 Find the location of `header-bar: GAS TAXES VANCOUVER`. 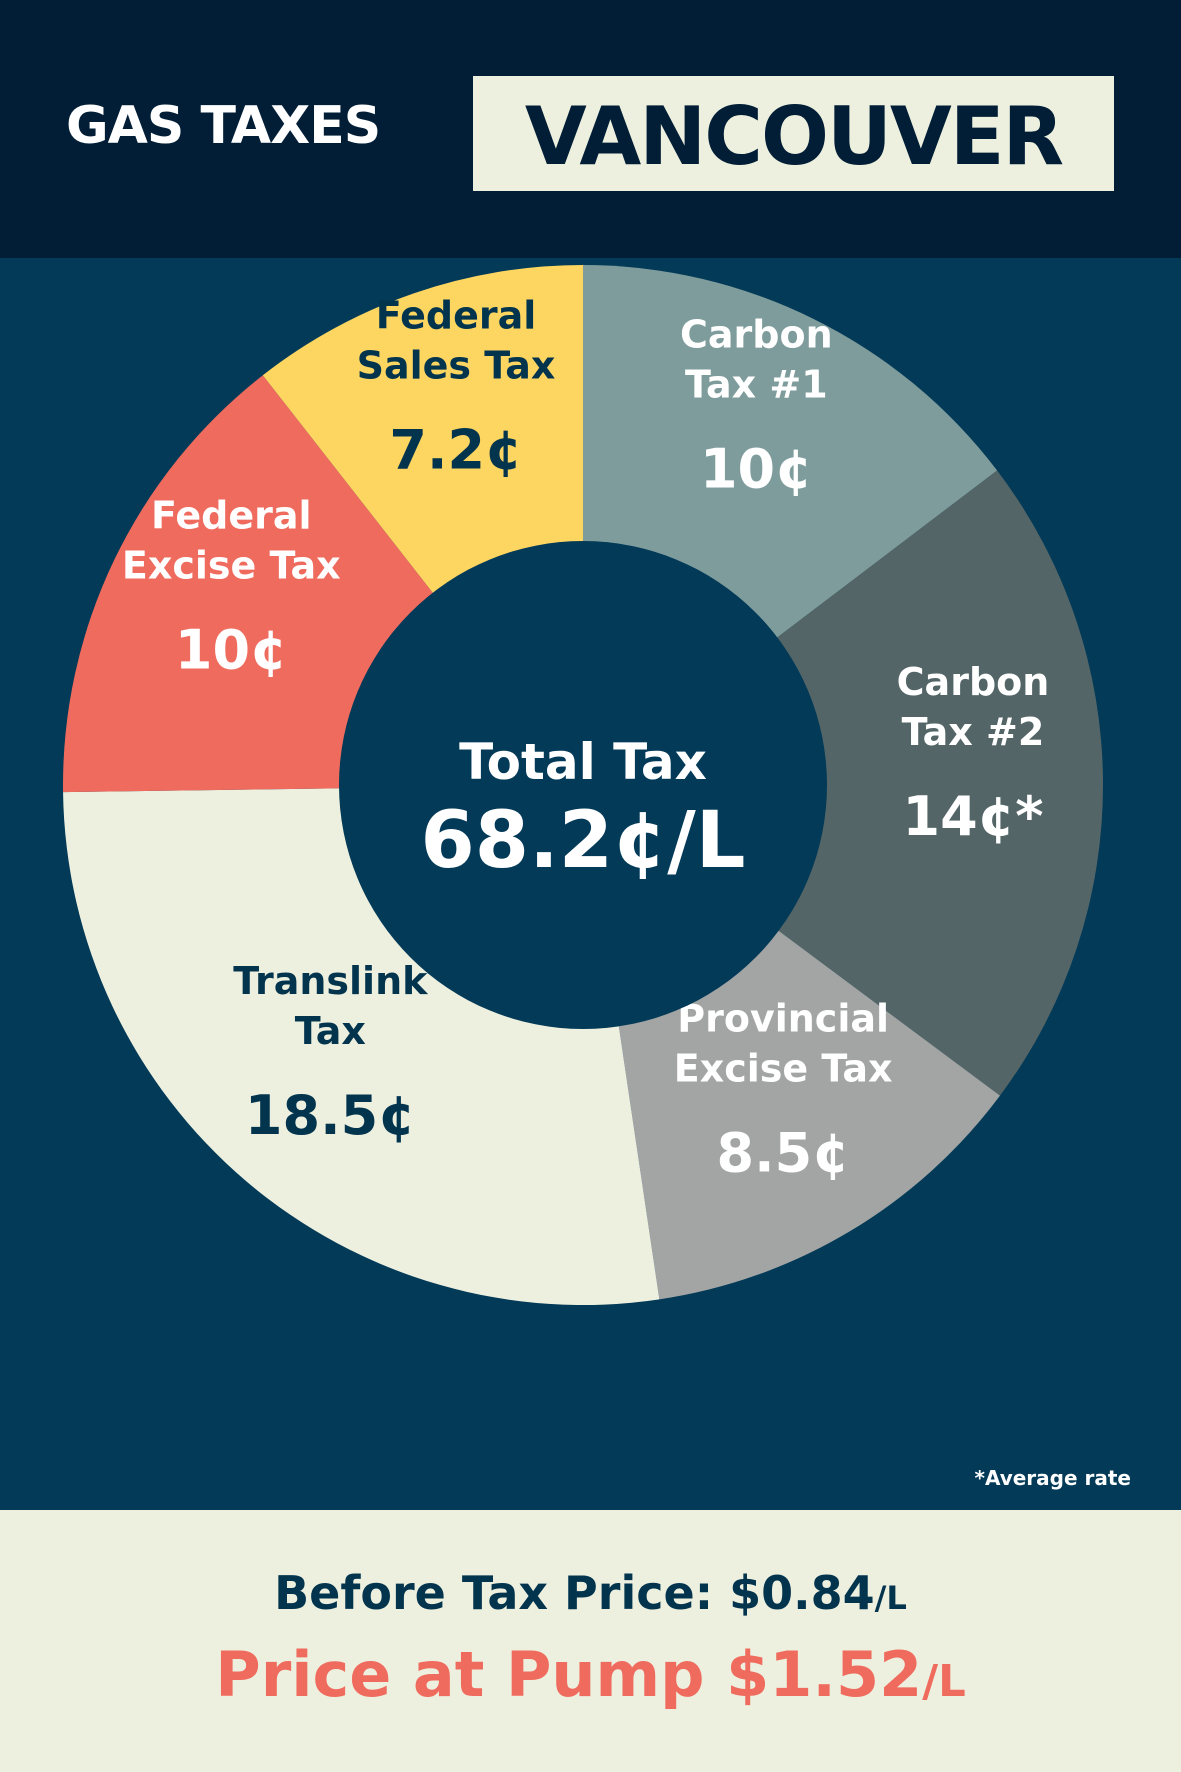

header-bar: GAS TAXES VANCOUVER is located at coordinates (590, 129).